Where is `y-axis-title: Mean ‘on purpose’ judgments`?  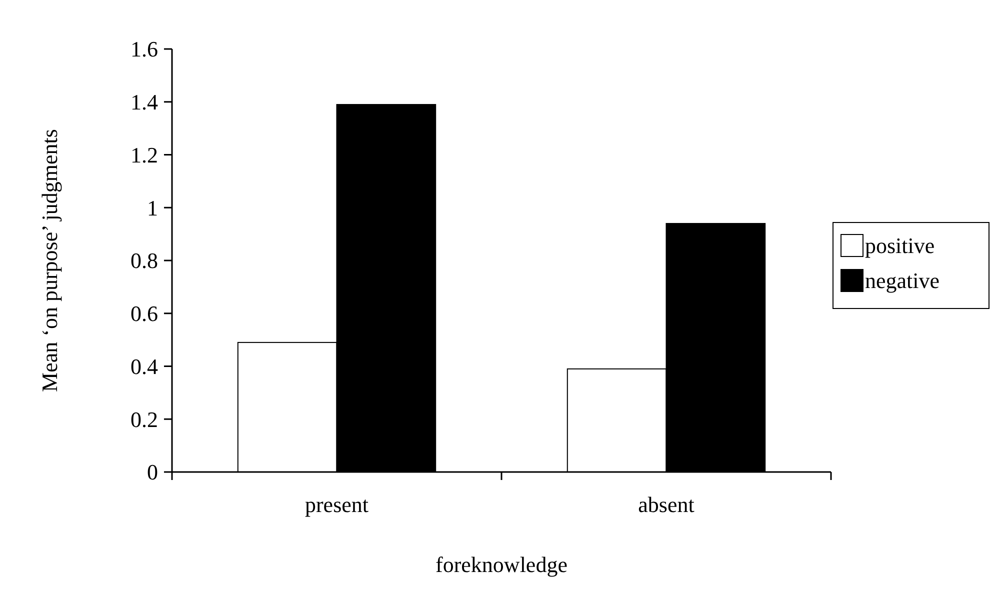 y-axis-title: Mean ‘on purpose’ judgments is located at coordinates (49, 260).